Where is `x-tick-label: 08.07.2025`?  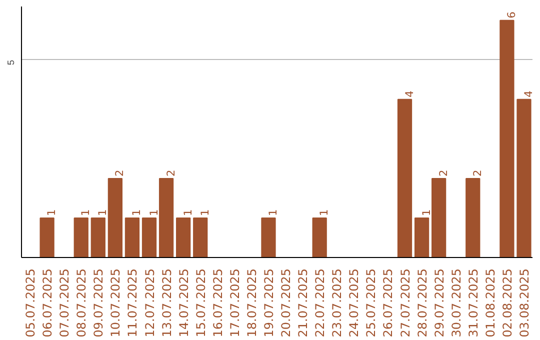 x-tick-label: 08.07.2025 is located at coordinates (81, 303).